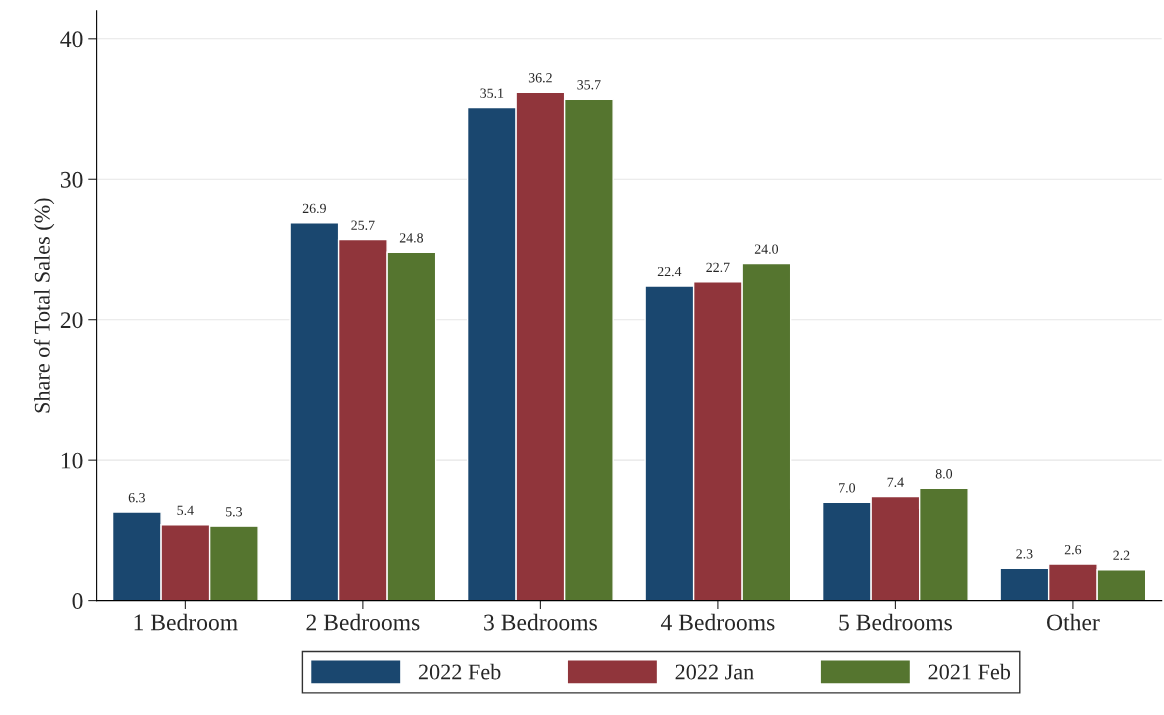 The height and width of the screenshot is (715, 1164). I want to click on legend-label: 2022 Jan, so click(714, 672).